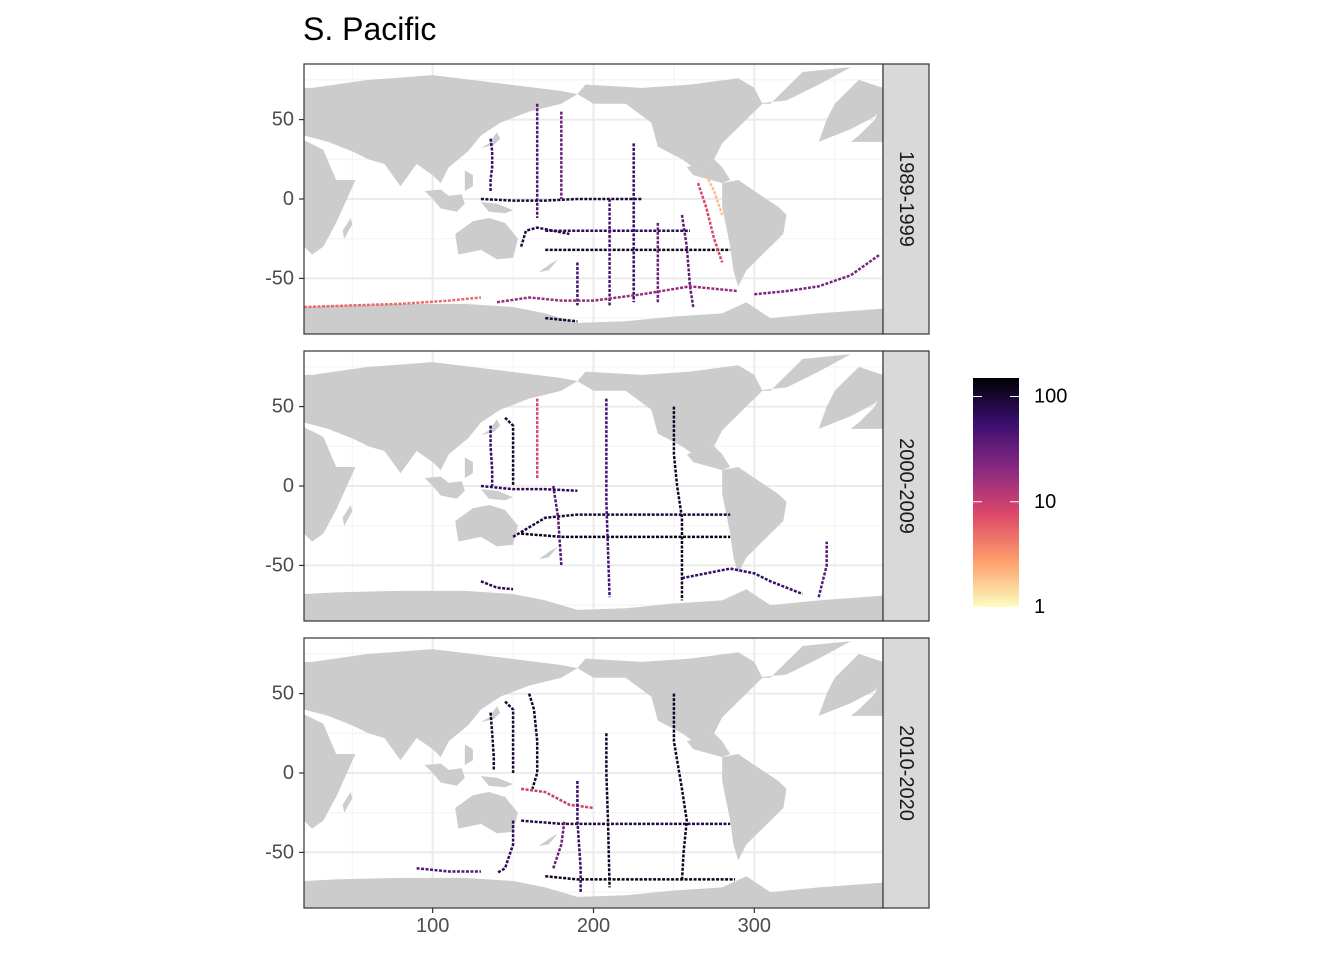 This screenshot has width=1344, height=960. What do you see at coordinates (1045, 502) in the screenshot?
I see `legend-label: 10` at bounding box center [1045, 502].